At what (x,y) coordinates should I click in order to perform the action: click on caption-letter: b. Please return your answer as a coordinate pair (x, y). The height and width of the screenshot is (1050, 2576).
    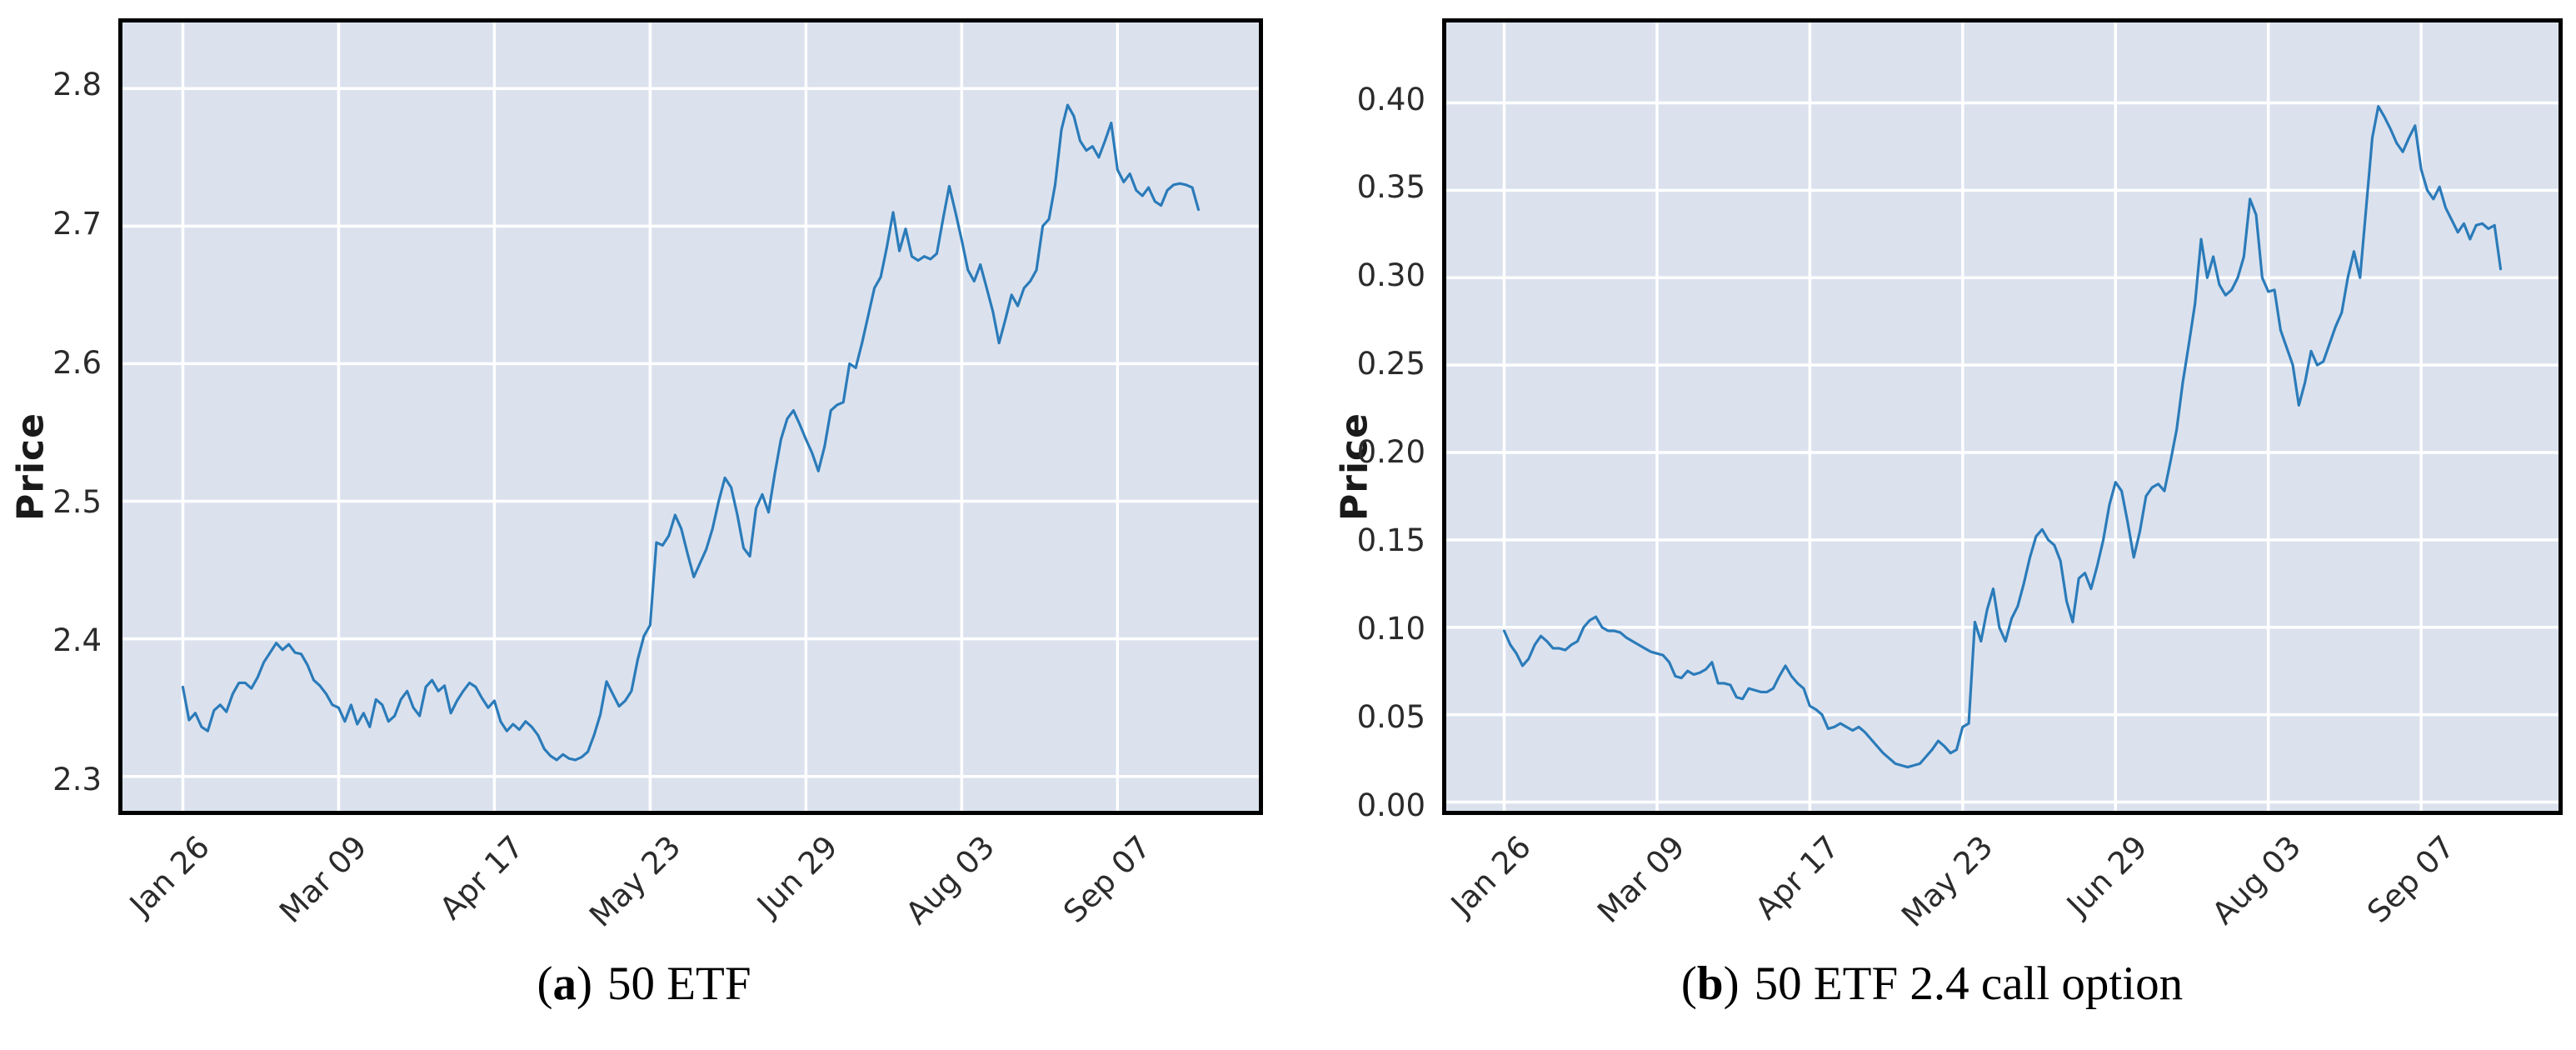
    Looking at the image, I should click on (1710, 984).